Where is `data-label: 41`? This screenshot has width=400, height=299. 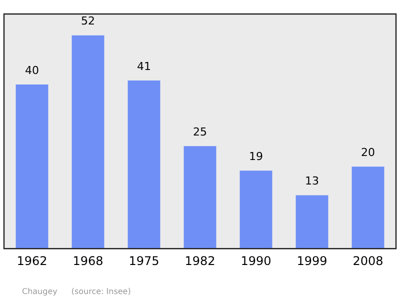
data-label: 41 is located at coordinates (144, 66).